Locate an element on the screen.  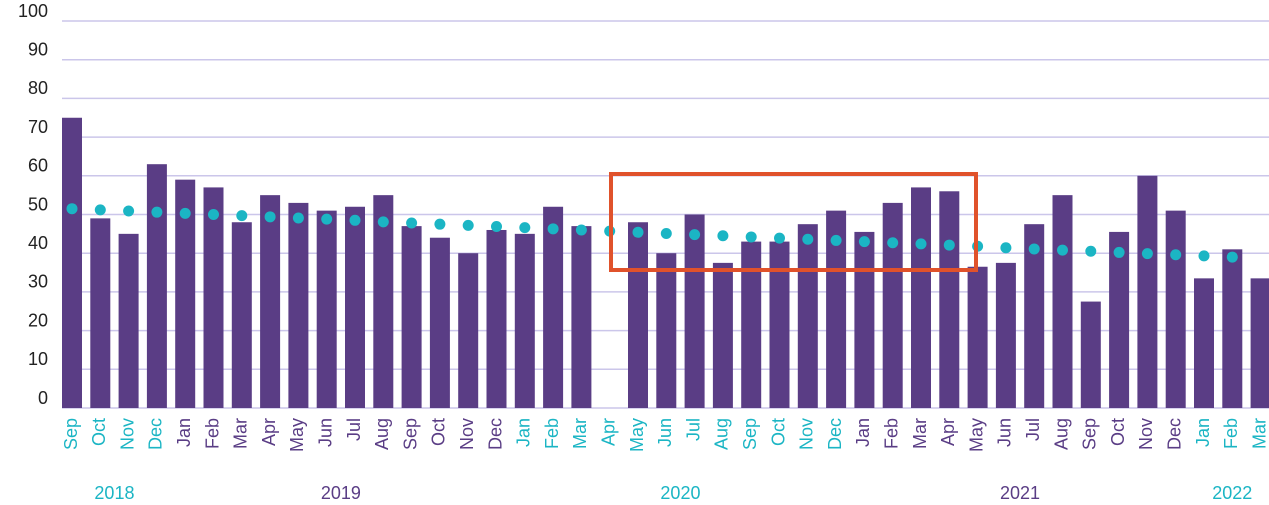
y-tick-label: 40 is located at coordinates (38, 243).